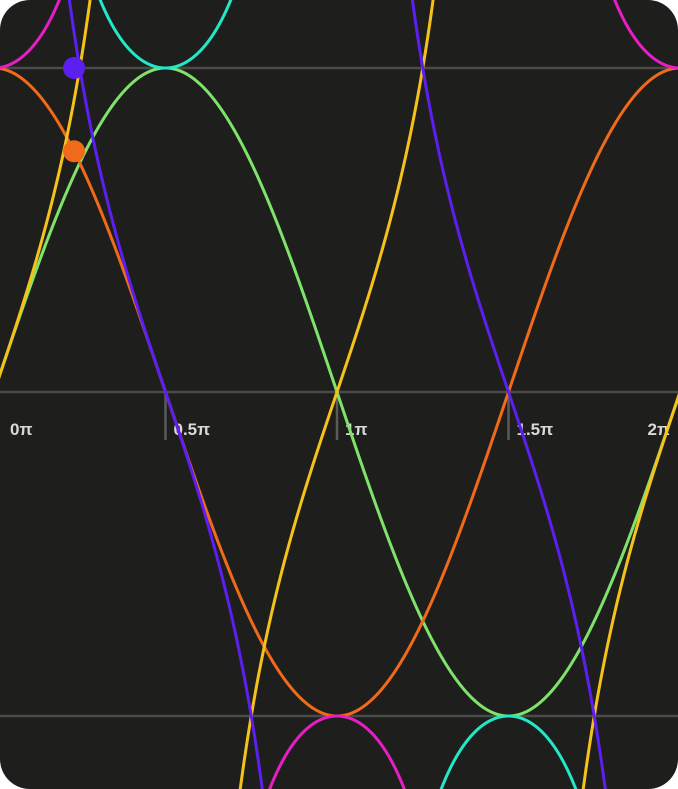 This screenshot has width=678, height=789. I want to click on x-tick-label-1: 0.5π, so click(192, 429).